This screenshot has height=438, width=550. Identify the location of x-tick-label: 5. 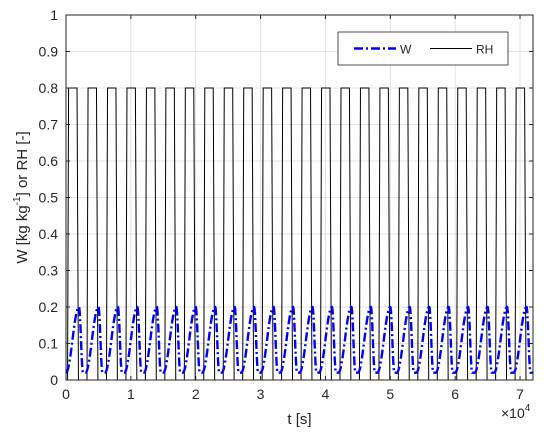
(390, 394).